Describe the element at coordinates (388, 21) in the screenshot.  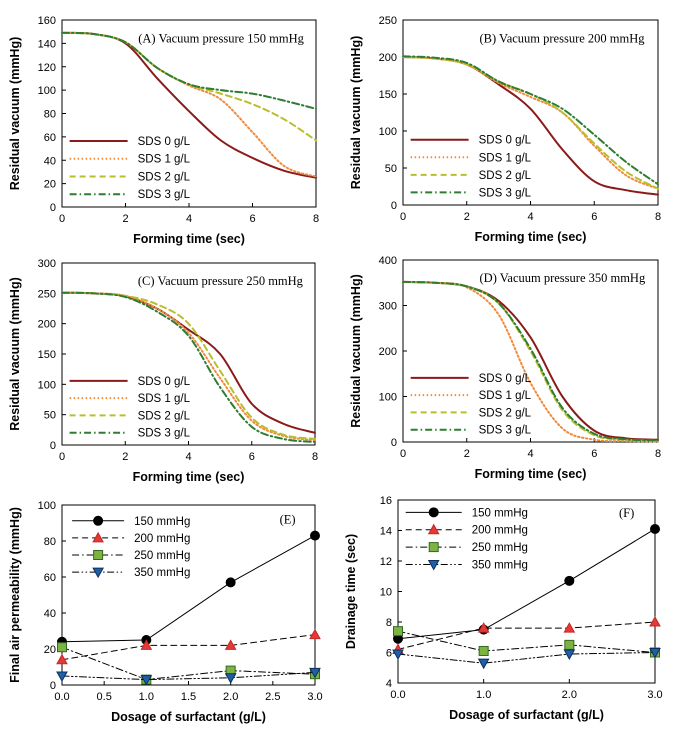
I see `y-tick-label: 250` at that location.